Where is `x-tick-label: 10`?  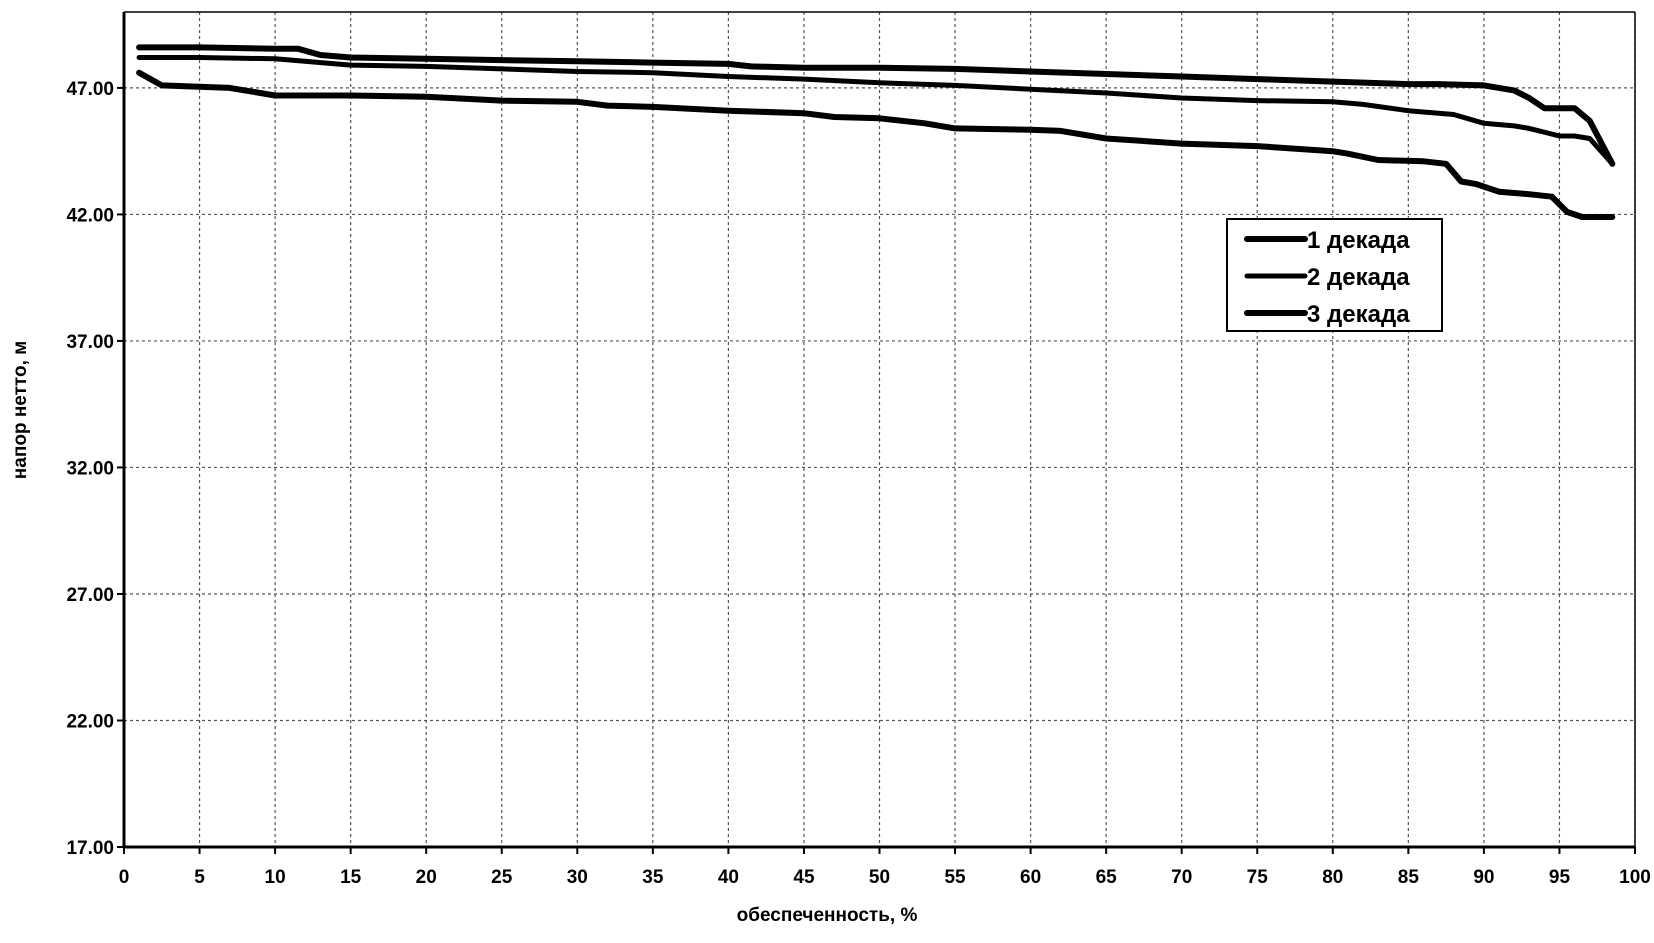 x-tick-label: 10 is located at coordinates (275, 877).